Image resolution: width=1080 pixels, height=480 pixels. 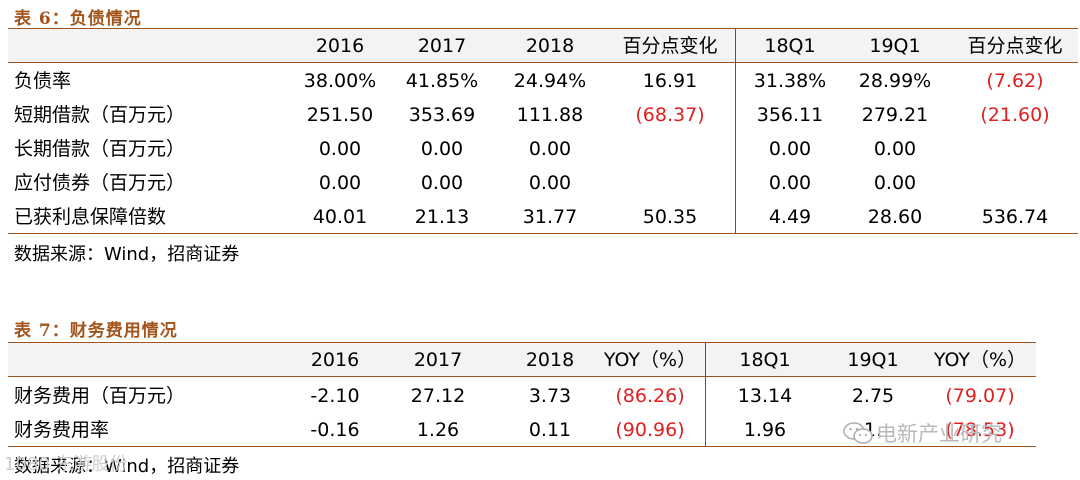 What do you see at coordinates (522, 359) in the screenshot?
I see `table7-header-bg` at bounding box center [522, 359].